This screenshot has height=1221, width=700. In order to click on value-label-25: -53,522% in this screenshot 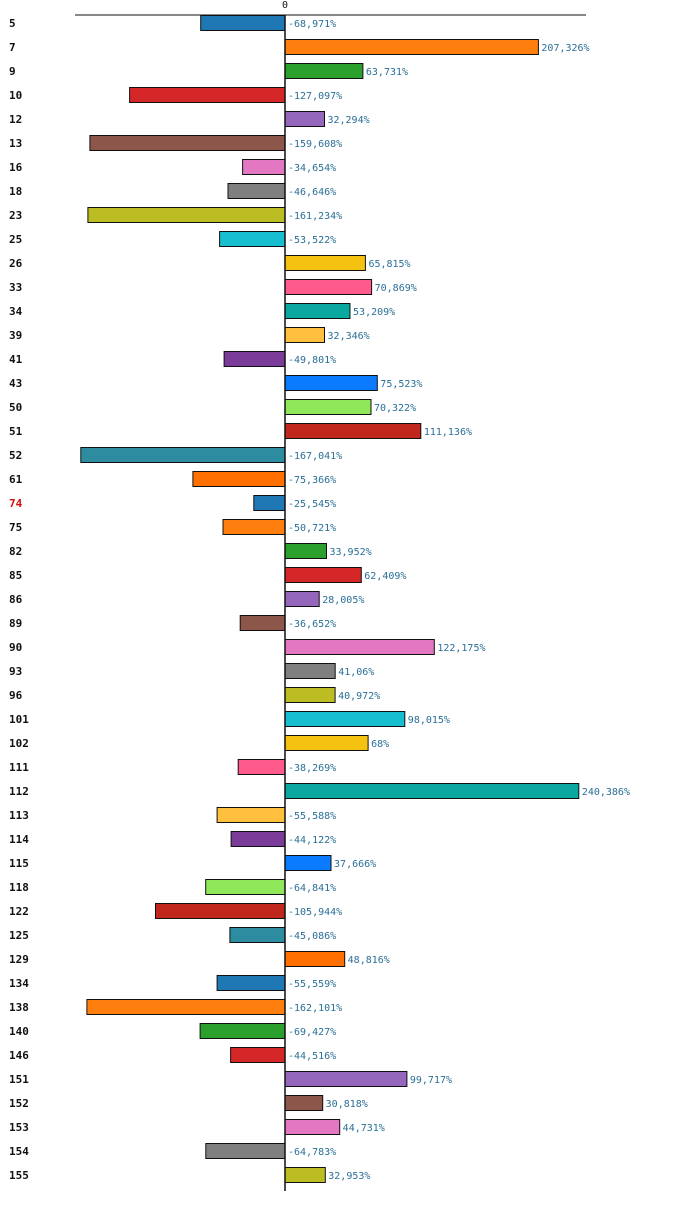, I will do `click(312, 240)`.